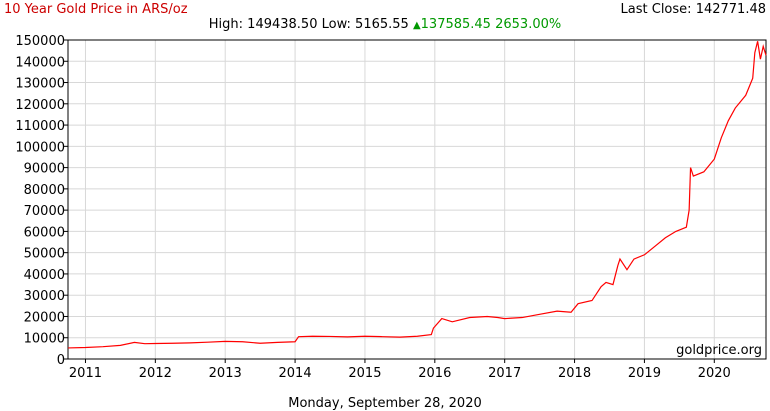 This screenshot has height=411, width=770. What do you see at coordinates (455, 24) in the screenshot?
I see `change-value: 137585.45` at bounding box center [455, 24].